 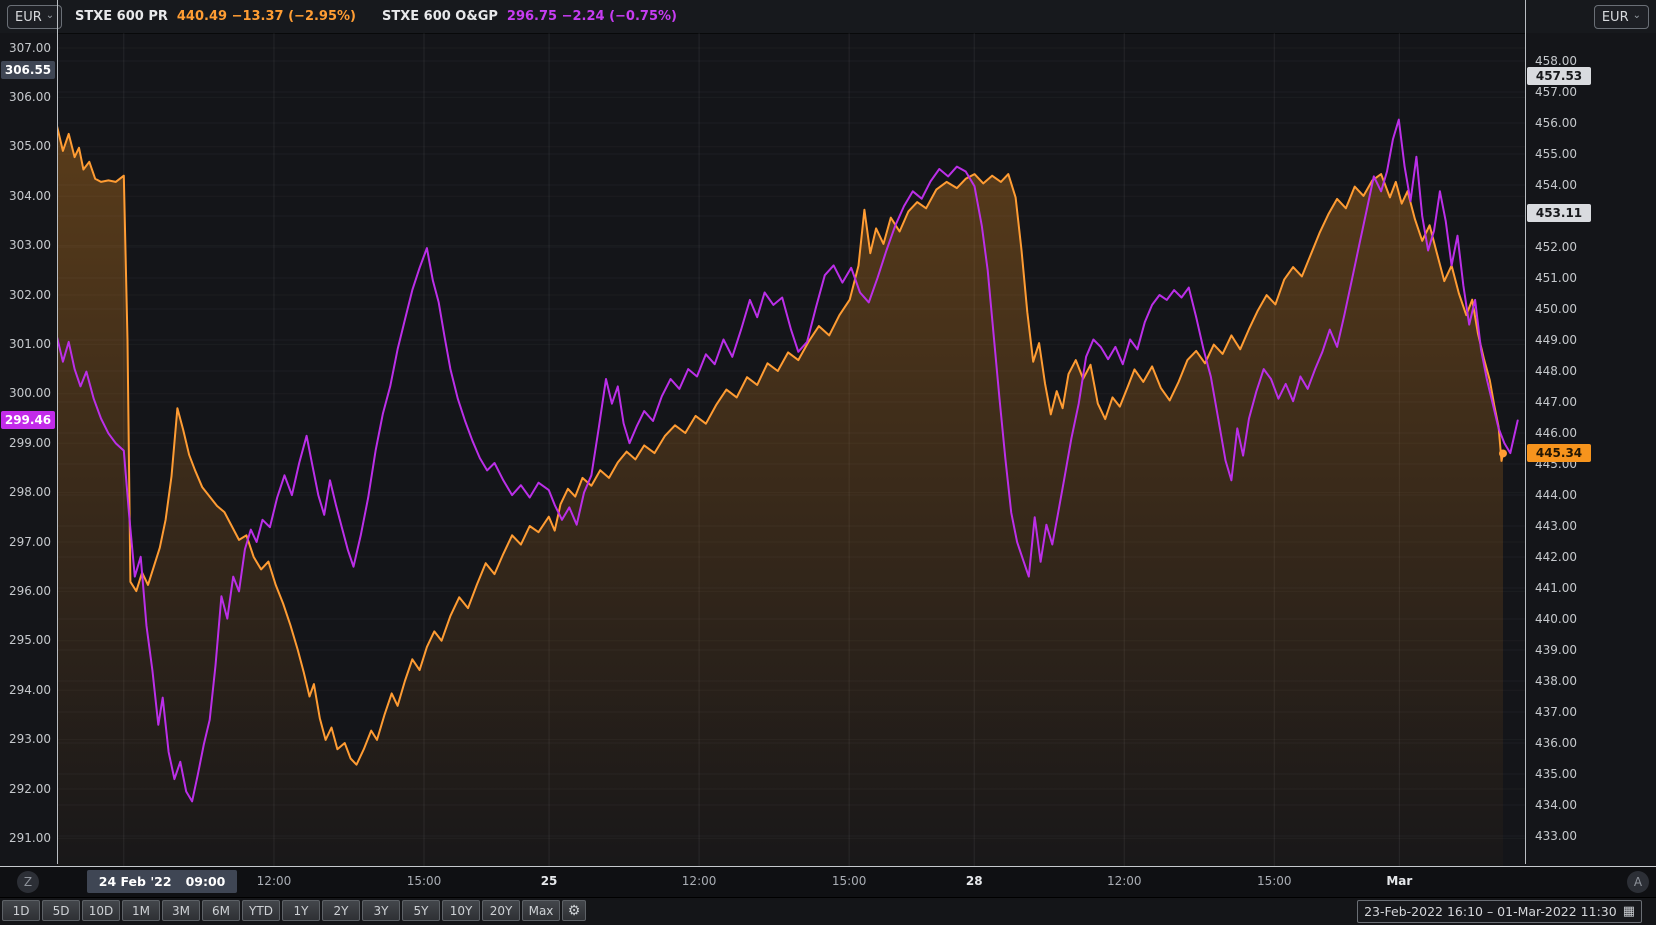 I want to click on y-axis-label: 443.00, so click(x=1556, y=525).